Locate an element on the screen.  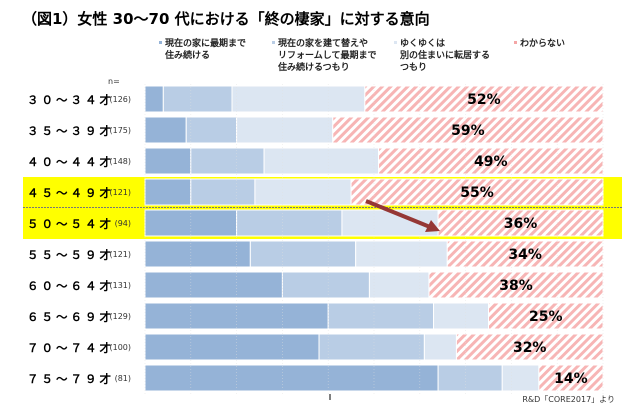
data-label: 38% is located at coordinates (516, 286).